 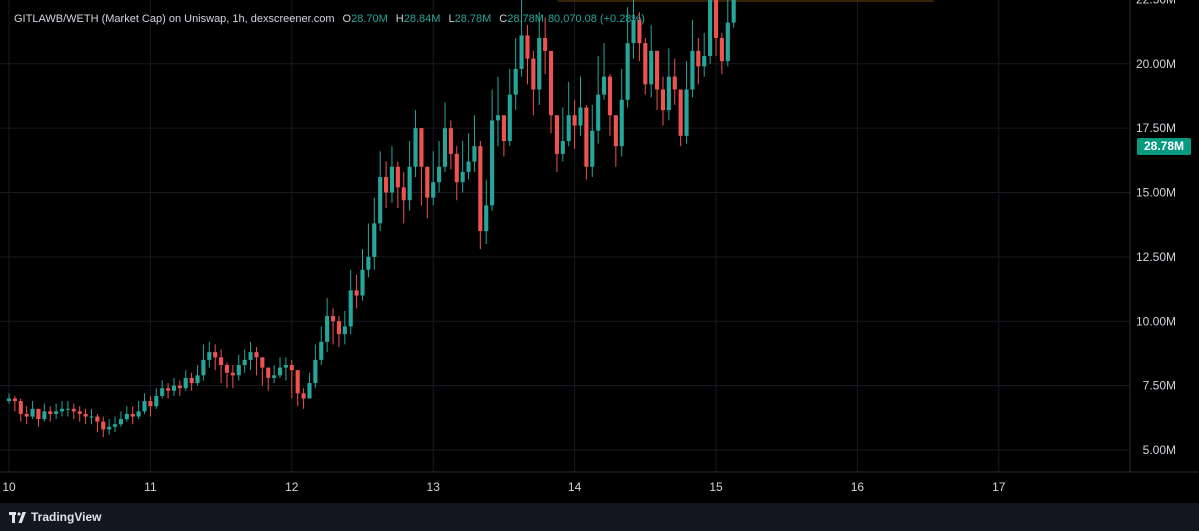 I want to click on tradingview-logo: TradingView, so click(x=55, y=517).